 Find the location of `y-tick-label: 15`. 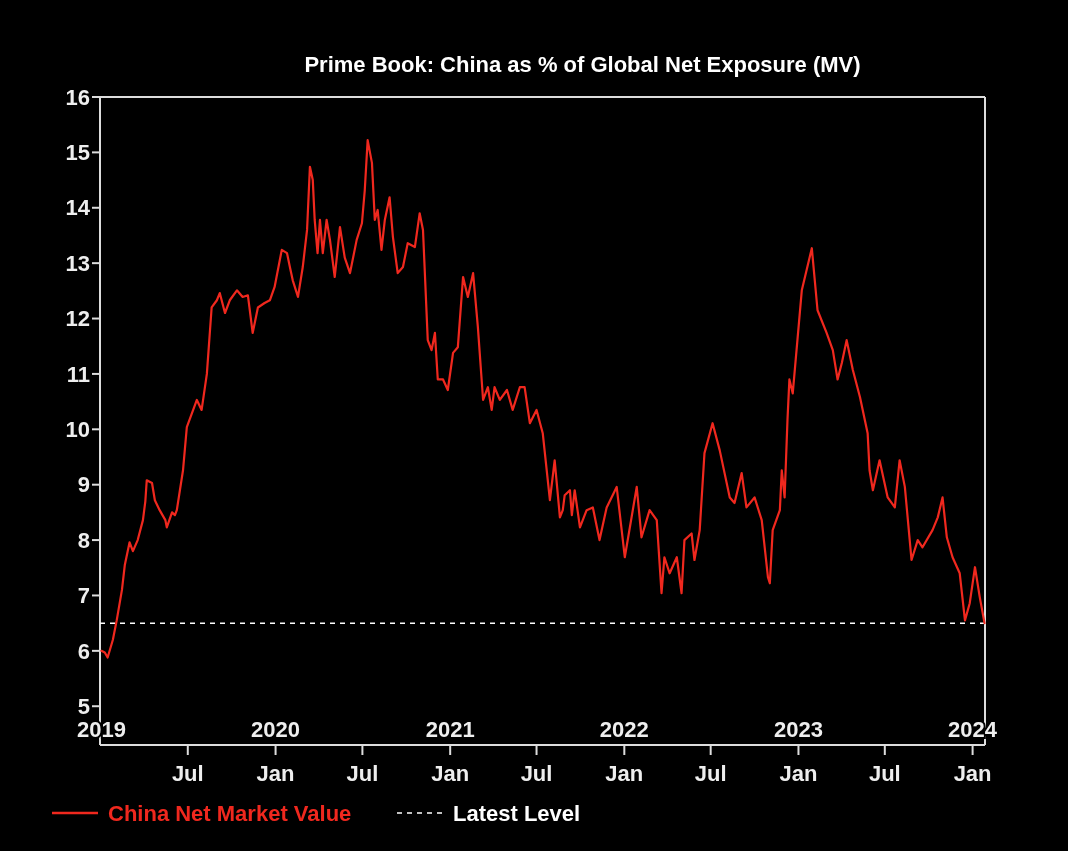

y-tick-label: 15 is located at coordinates (77, 153).